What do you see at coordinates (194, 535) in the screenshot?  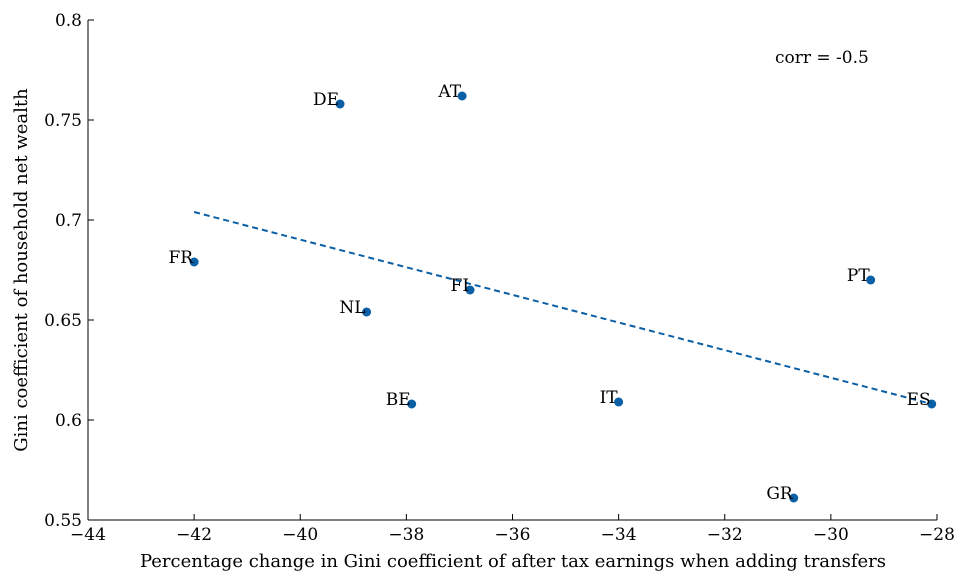 I see `x-tick-label: −42` at bounding box center [194, 535].